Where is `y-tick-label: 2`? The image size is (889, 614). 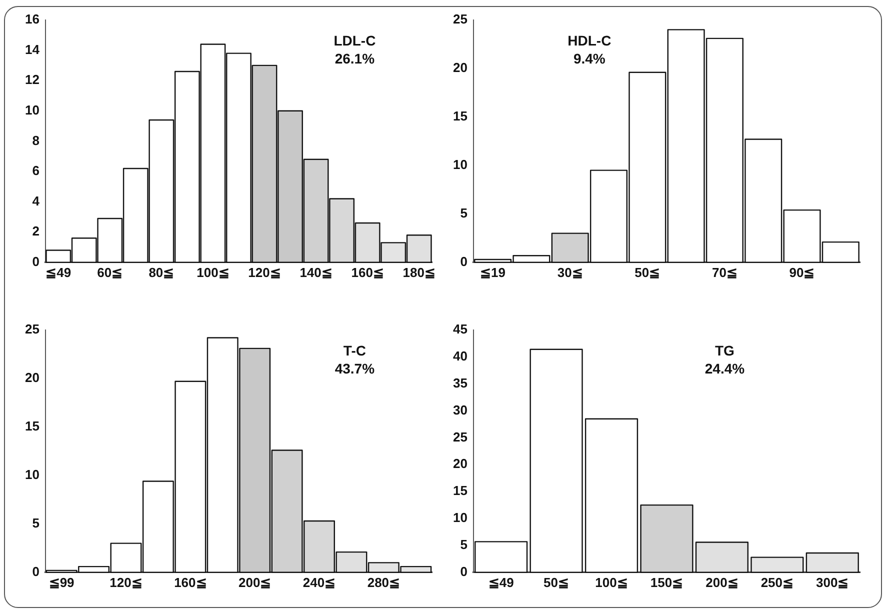
y-tick-label: 2 is located at coordinates (36, 231).